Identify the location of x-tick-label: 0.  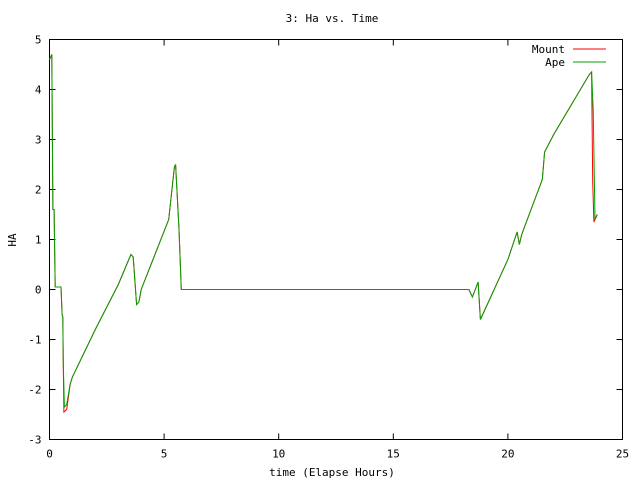
(49, 454).